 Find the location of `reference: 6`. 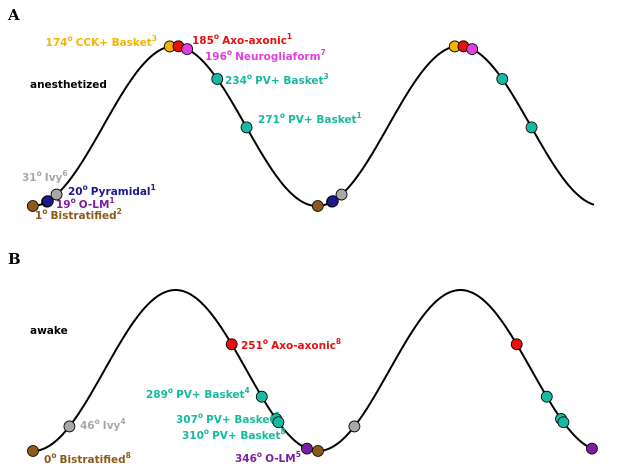

reference: 6 is located at coordinates (64, 173).